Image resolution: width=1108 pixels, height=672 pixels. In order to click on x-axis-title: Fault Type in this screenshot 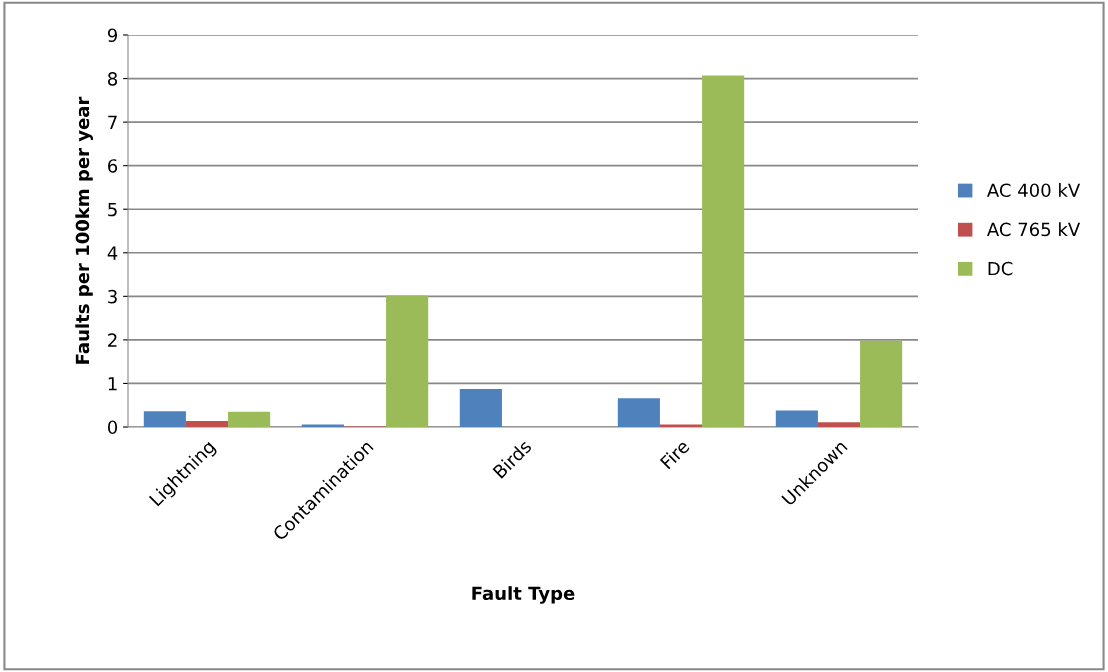, I will do `click(523, 595)`.